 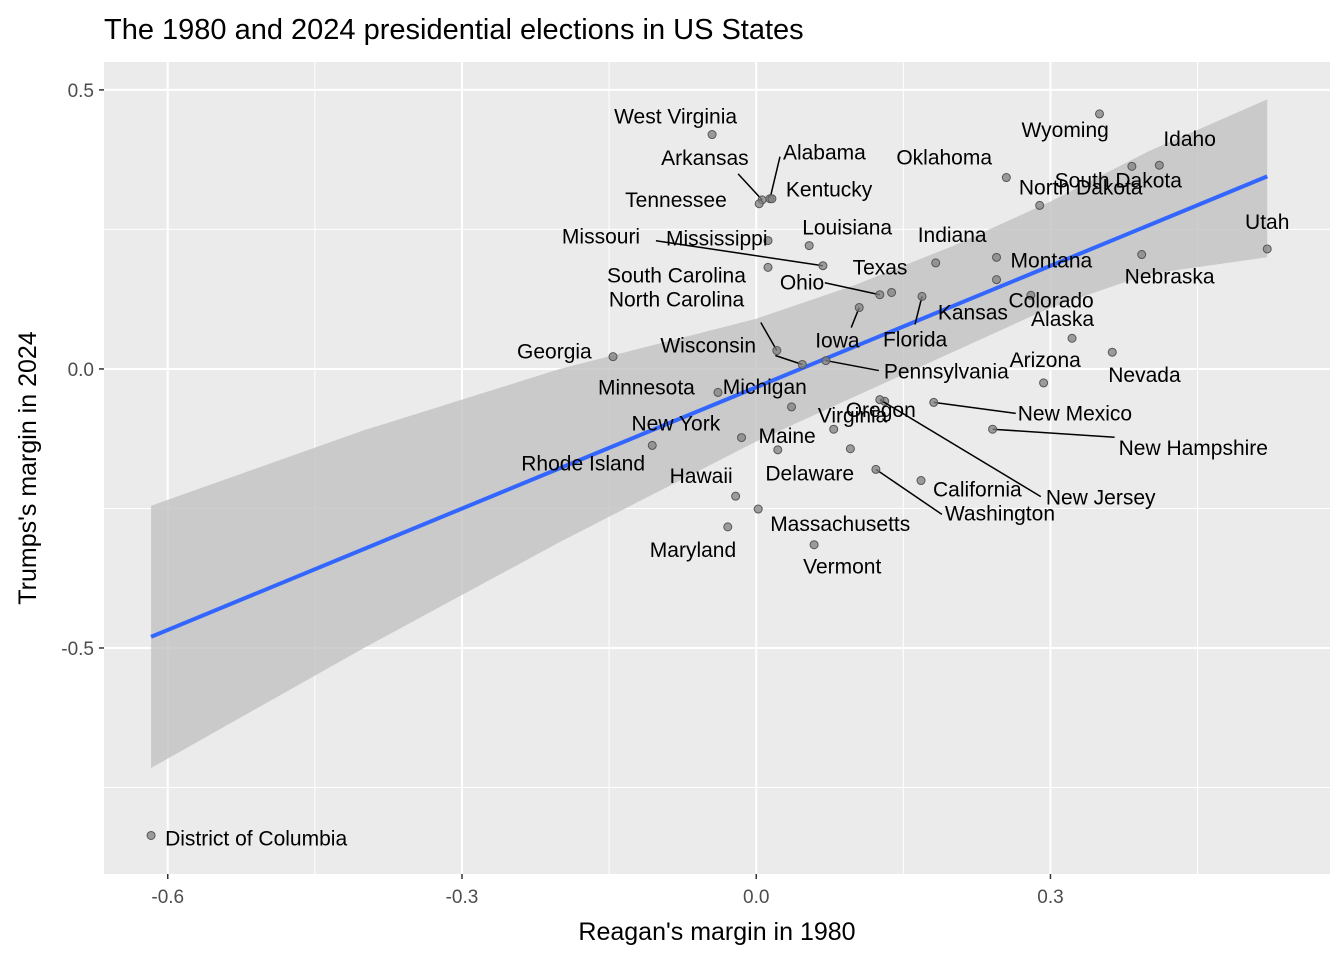 What do you see at coordinates (28, 467) in the screenshot?
I see `y-axis-title: Trumps's margin in 2024` at bounding box center [28, 467].